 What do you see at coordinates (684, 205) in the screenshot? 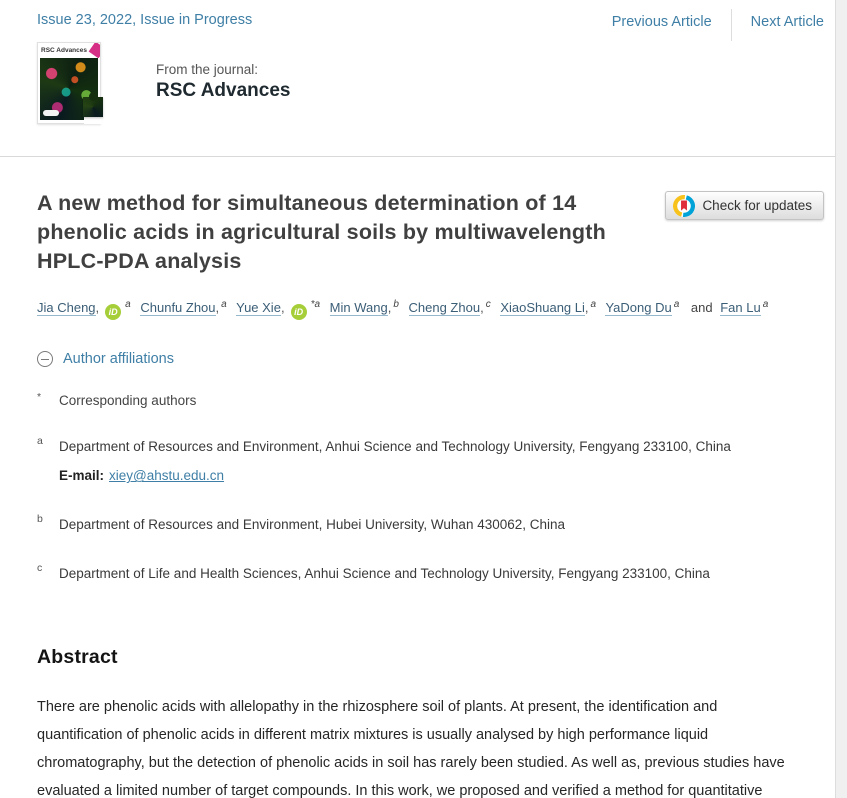
I see `crossmark-icon` at bounding box center [684, 205].